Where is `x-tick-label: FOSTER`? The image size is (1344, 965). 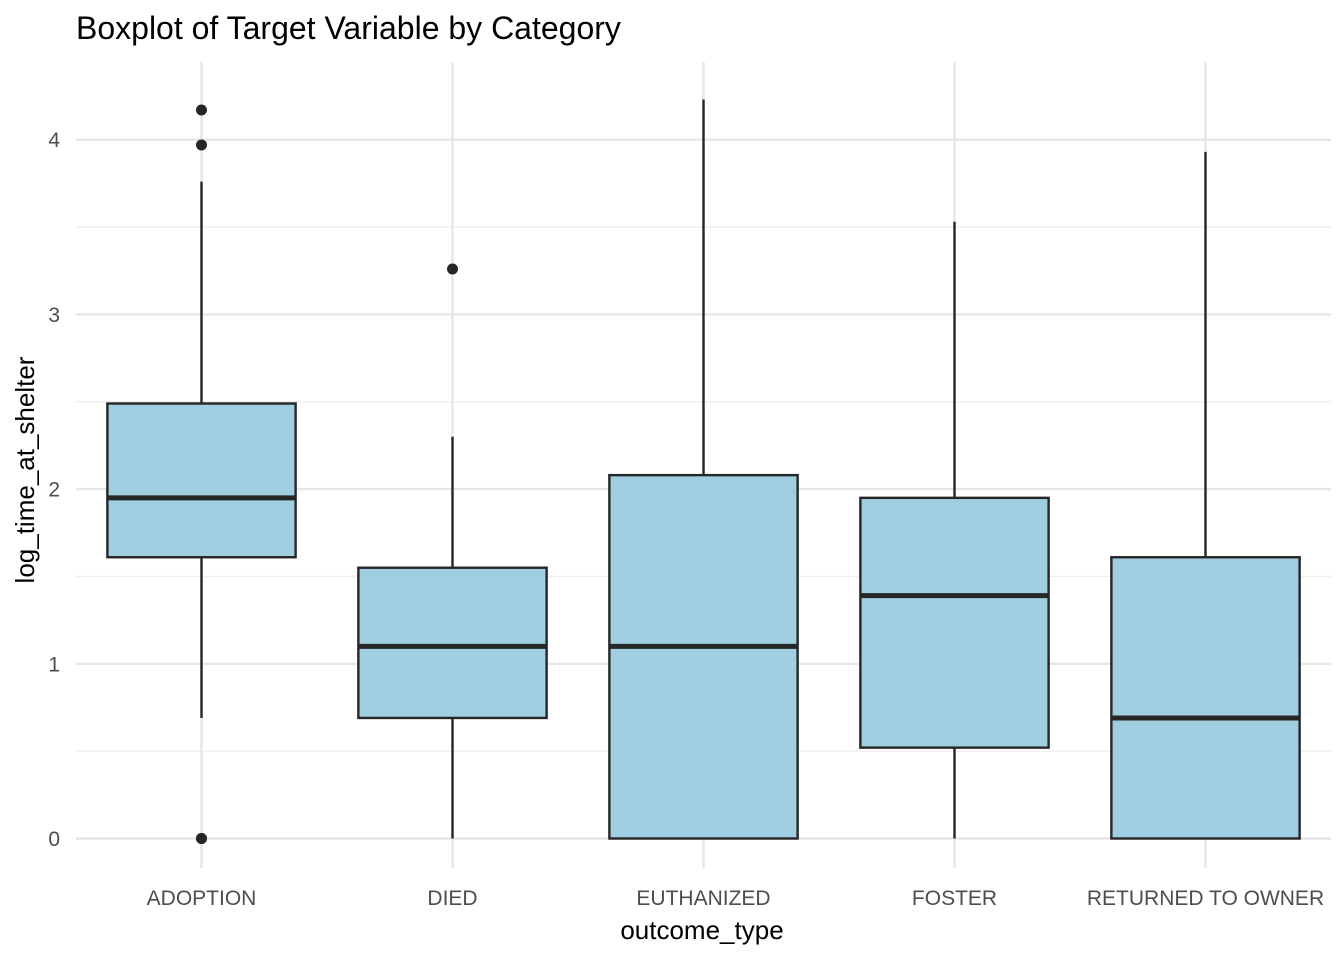
x-tick-label: FOSTER is located at coordinates (954, 898).